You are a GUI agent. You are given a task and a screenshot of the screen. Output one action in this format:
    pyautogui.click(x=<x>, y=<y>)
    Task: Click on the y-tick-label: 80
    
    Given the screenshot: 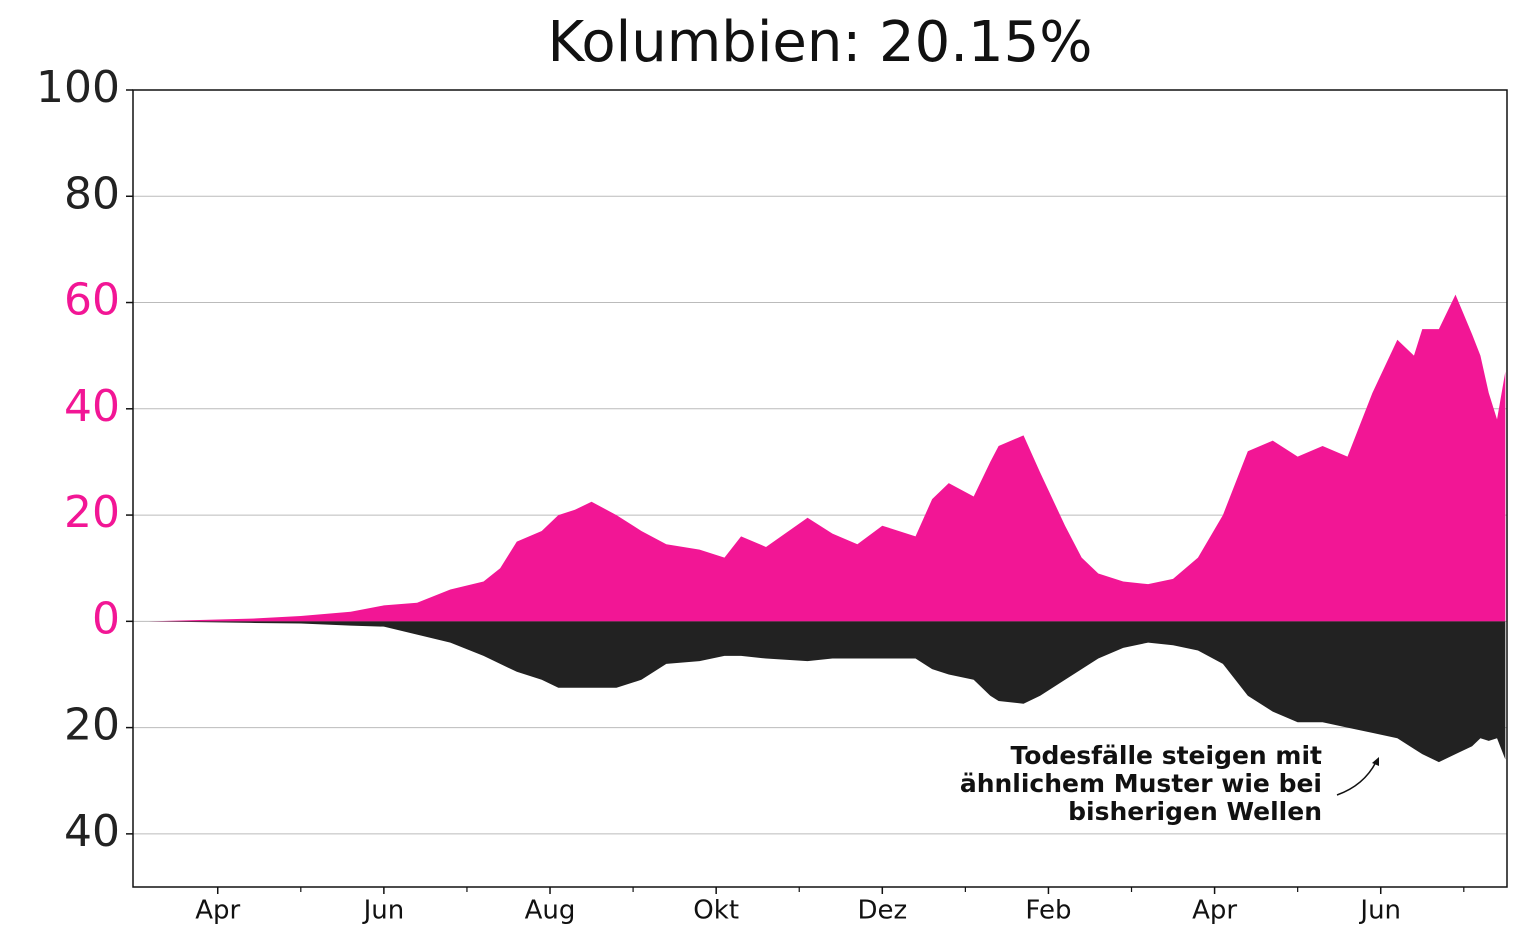 What is the action you would take?
    pyautogui.click(x=92, y=193)
    